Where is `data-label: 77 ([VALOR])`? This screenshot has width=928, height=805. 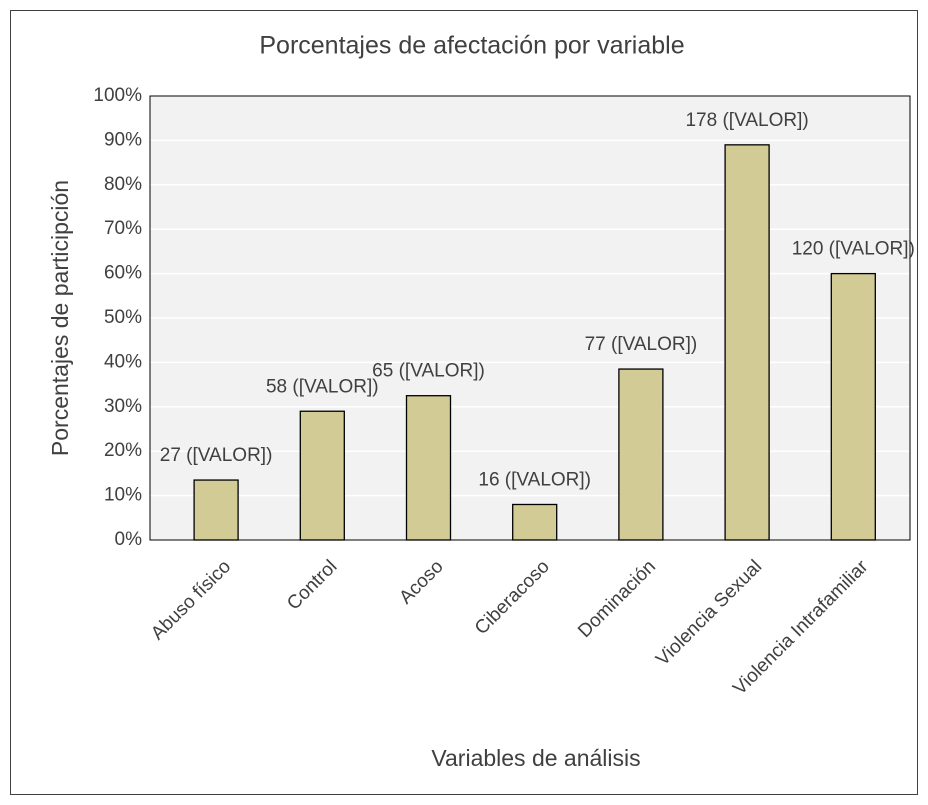 data-label: 77 ([VALOR]) is located at coordinates (641, 344).